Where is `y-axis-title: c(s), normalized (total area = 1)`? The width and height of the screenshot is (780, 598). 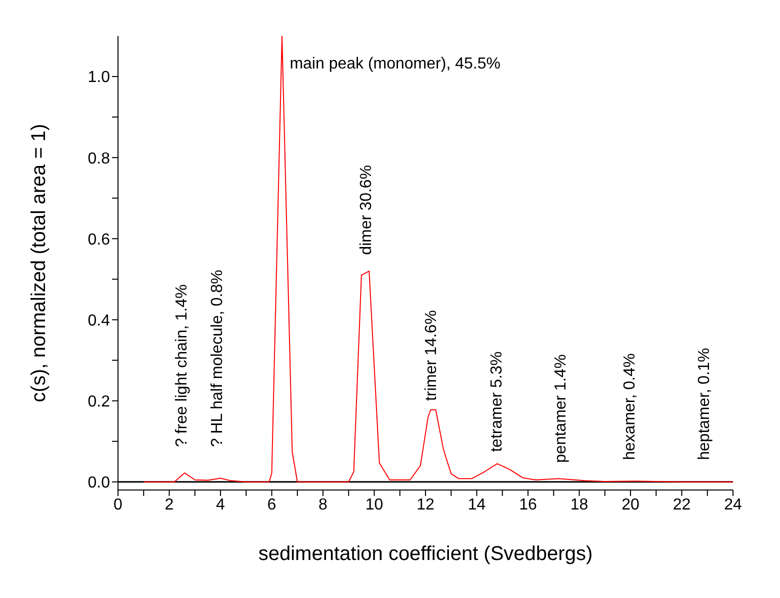
y-axis-title: c(s), normalized (total area = 1) is located at coordinates (39, 263).